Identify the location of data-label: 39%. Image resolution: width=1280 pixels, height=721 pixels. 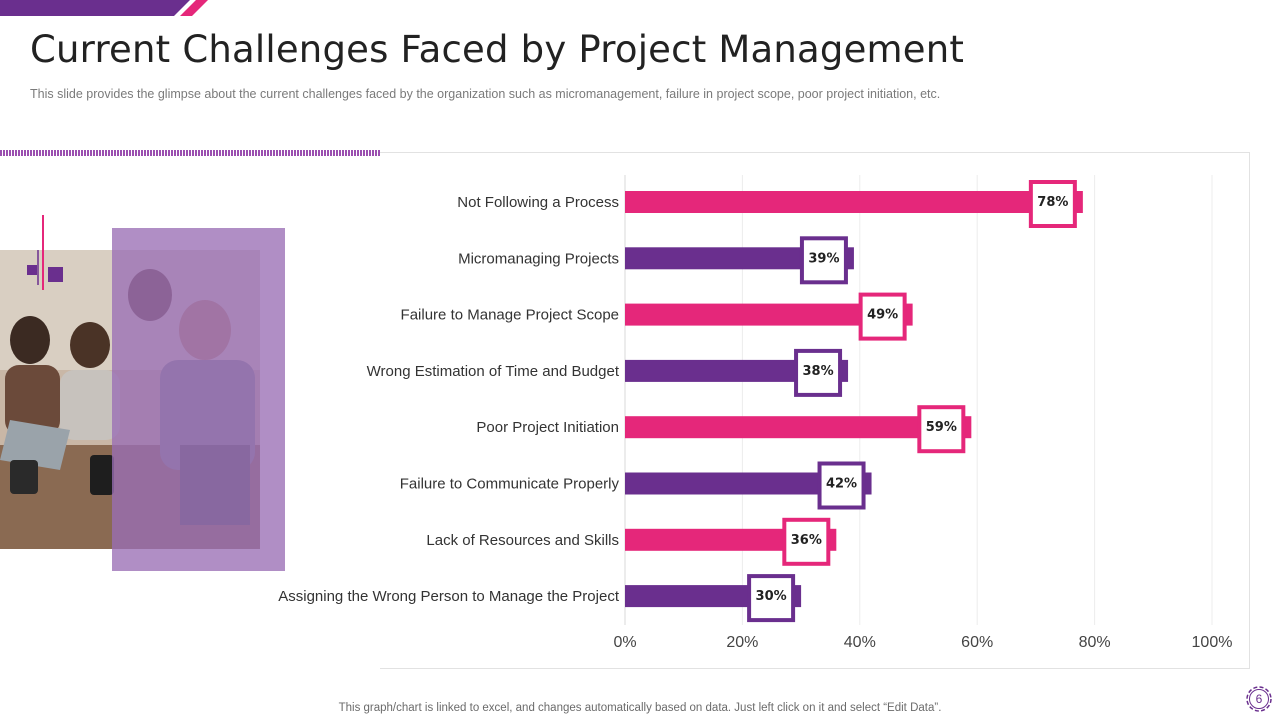
(823, 258).